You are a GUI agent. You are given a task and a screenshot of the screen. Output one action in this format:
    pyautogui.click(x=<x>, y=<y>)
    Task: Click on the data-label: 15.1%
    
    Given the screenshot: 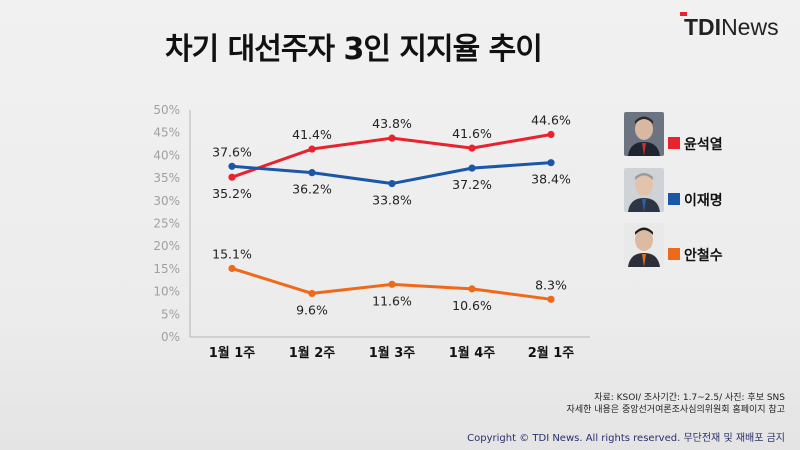 What is the action you would take?
    pyautogui.click(x=232, y=253)
    